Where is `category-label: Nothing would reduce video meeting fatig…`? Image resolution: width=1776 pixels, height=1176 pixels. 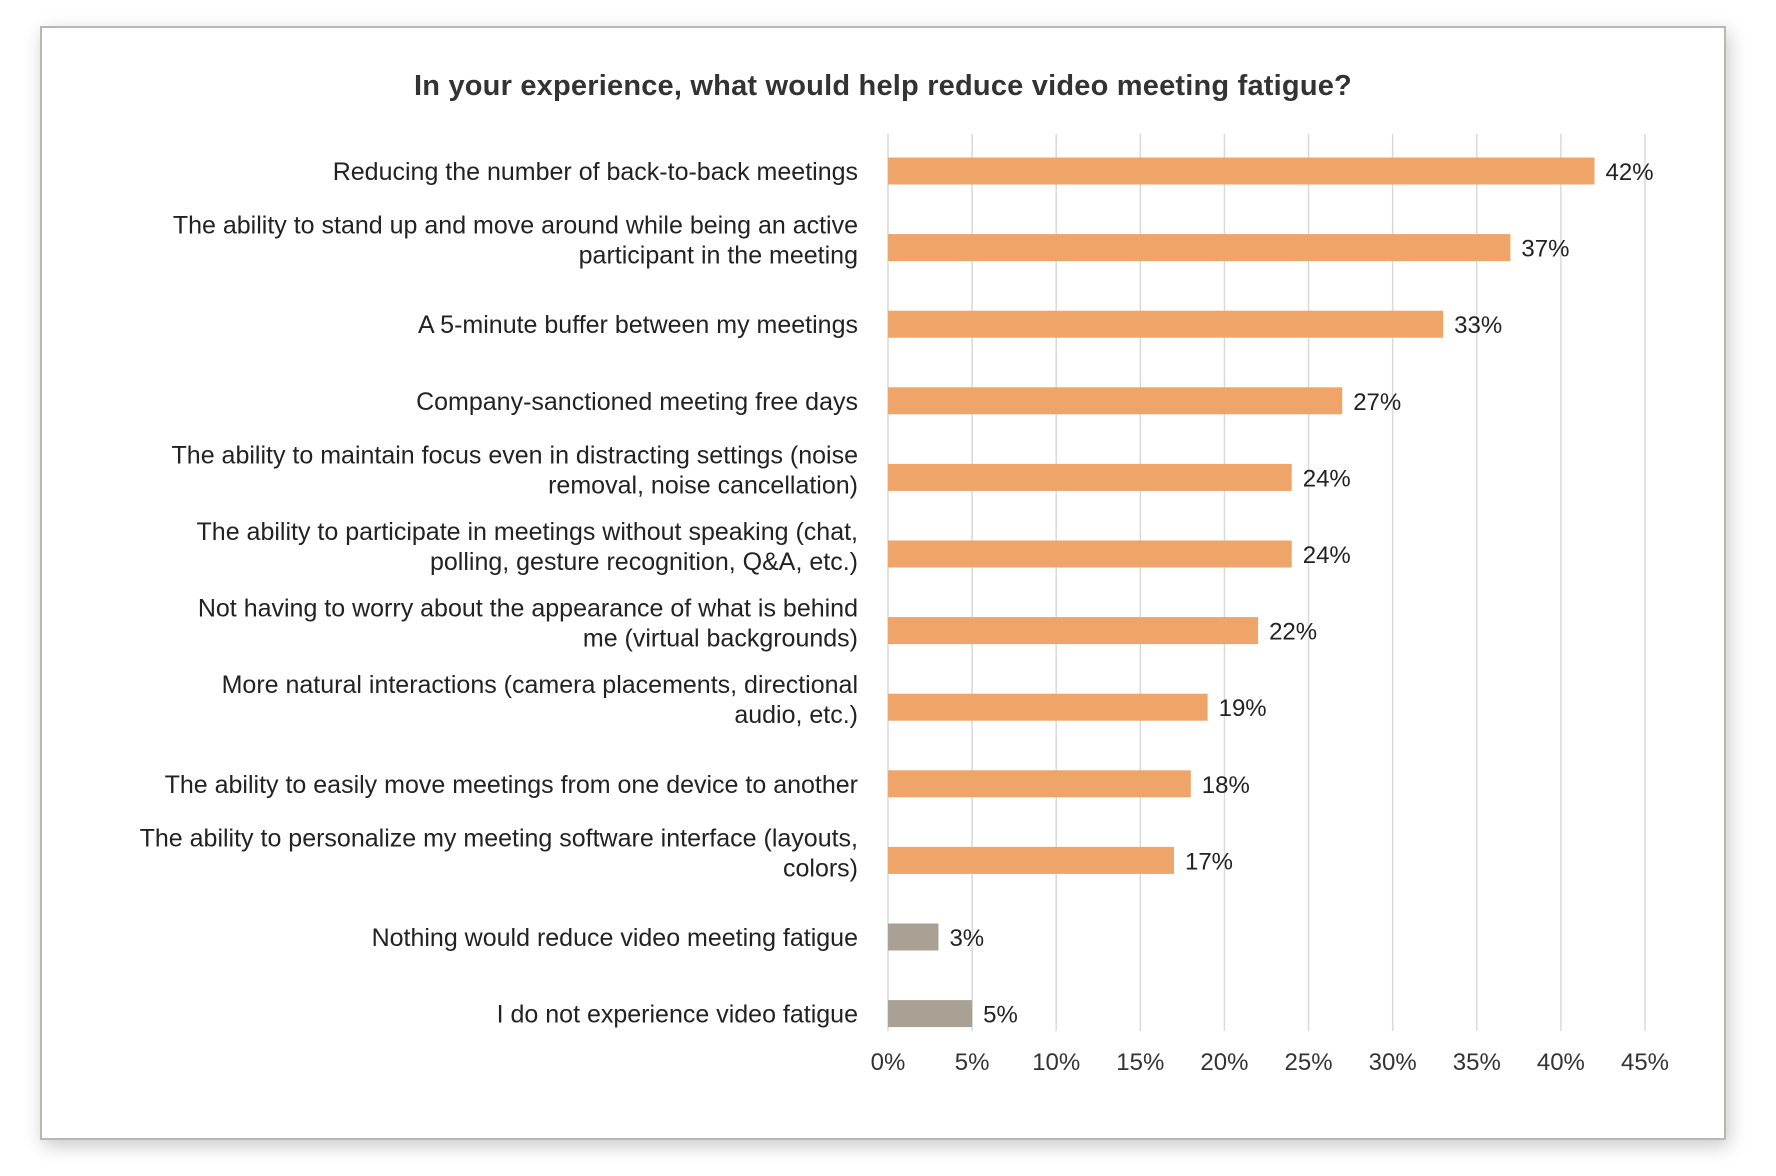
category-label: Nothing would reduce video meeting fatig… is located at coordinates (615, 938).